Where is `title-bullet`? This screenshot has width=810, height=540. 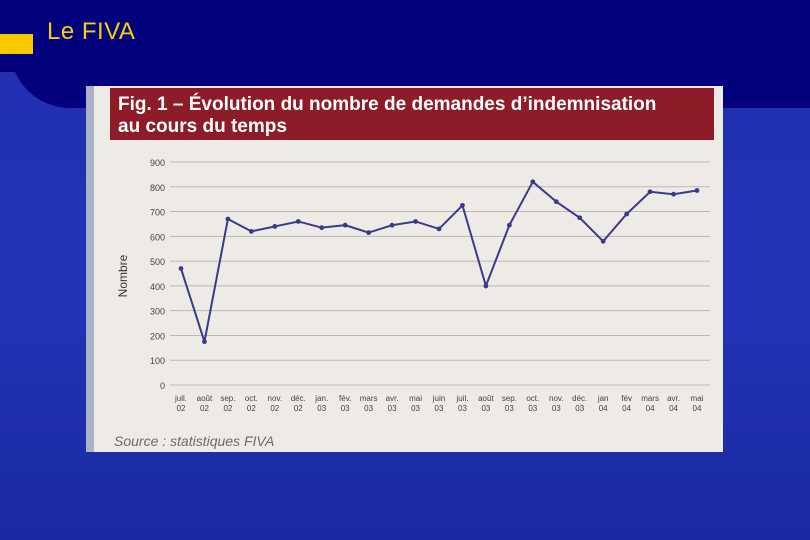
title-bullet is located at coordinates (16, 44).